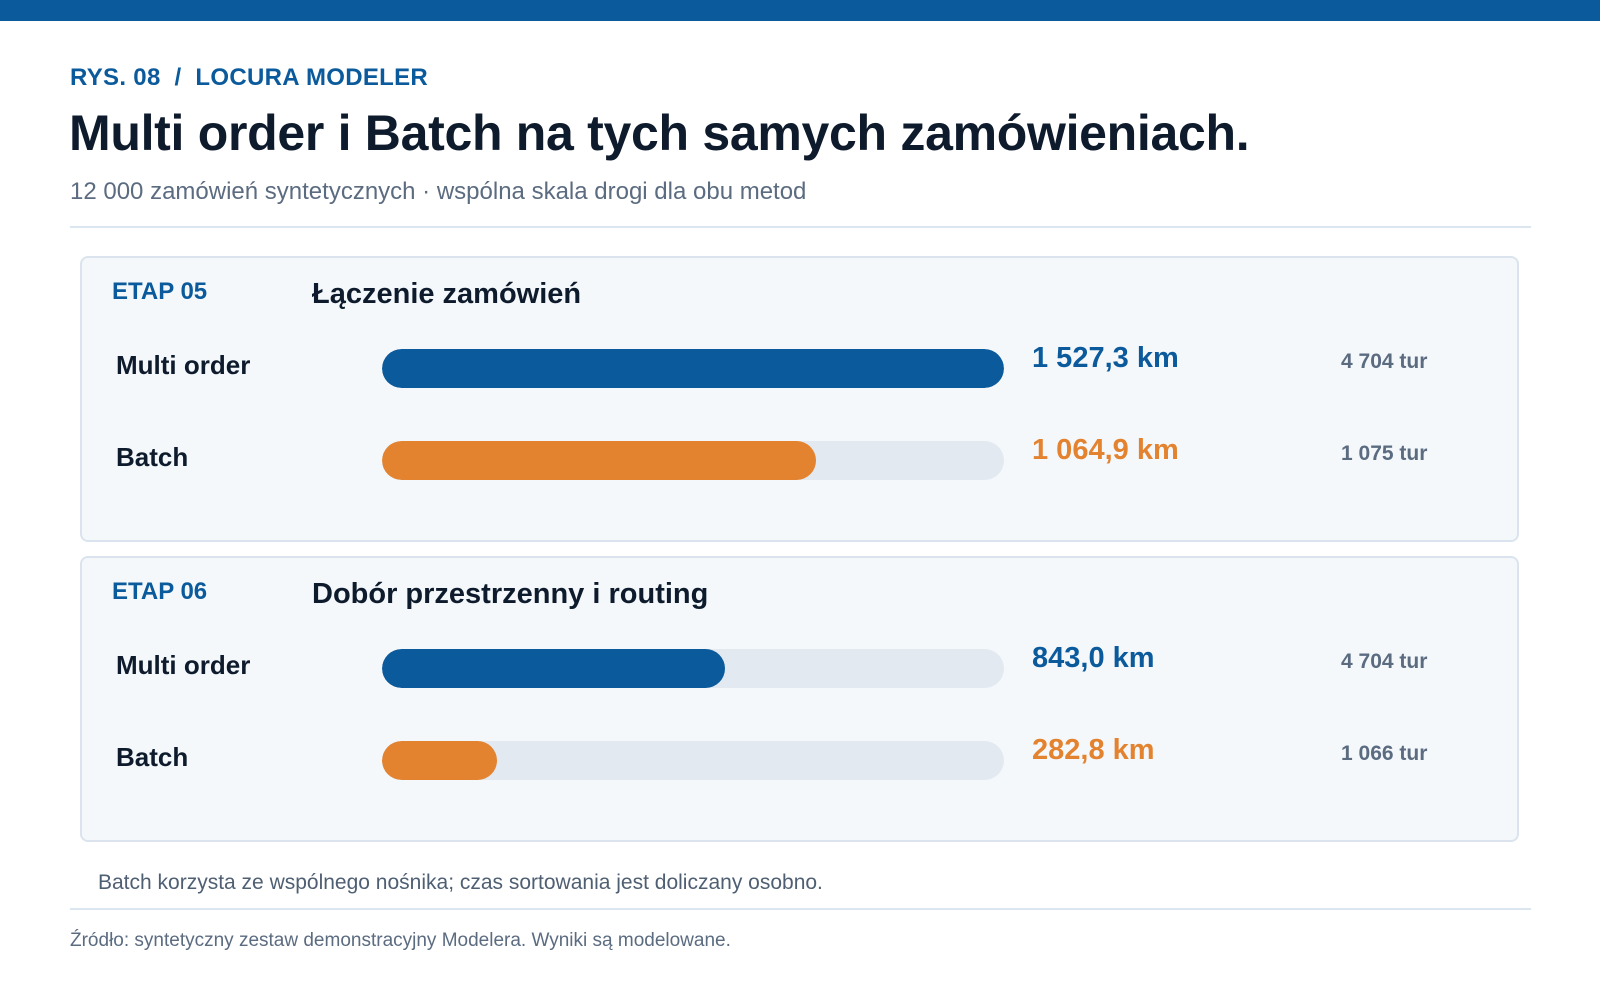 Image resolution: width=1600 pixels, height=1000 pixels. Describe the element at coordinates (800, 909) in the screenshot. I see `footer-divider` at that location.